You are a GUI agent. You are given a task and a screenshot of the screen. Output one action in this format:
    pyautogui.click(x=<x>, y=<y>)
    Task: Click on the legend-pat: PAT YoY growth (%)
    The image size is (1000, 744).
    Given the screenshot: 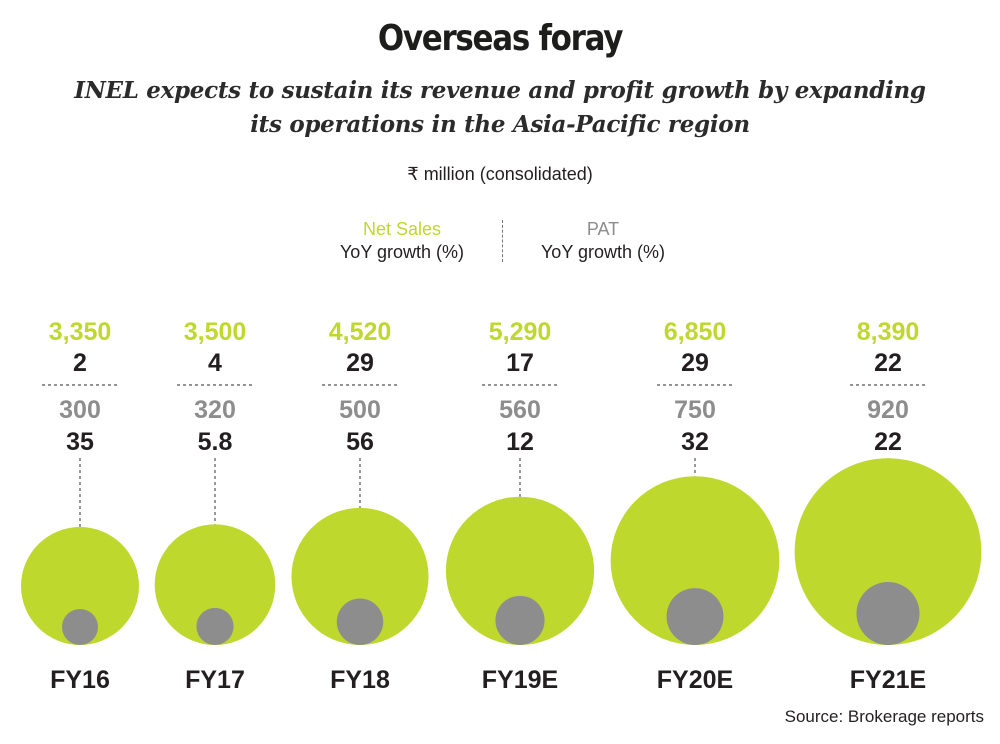 What is the action you would take?
    pyautogui.click(x=603, y=241)
    